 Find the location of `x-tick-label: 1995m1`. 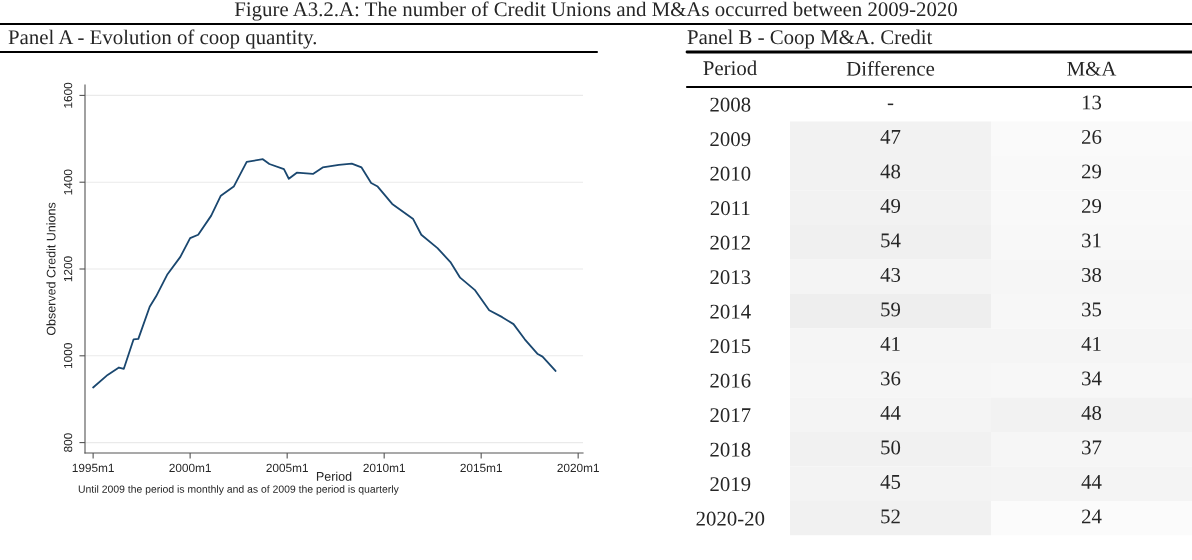

x-tick-label: 1995m1 is located at coordinates (93, 468).